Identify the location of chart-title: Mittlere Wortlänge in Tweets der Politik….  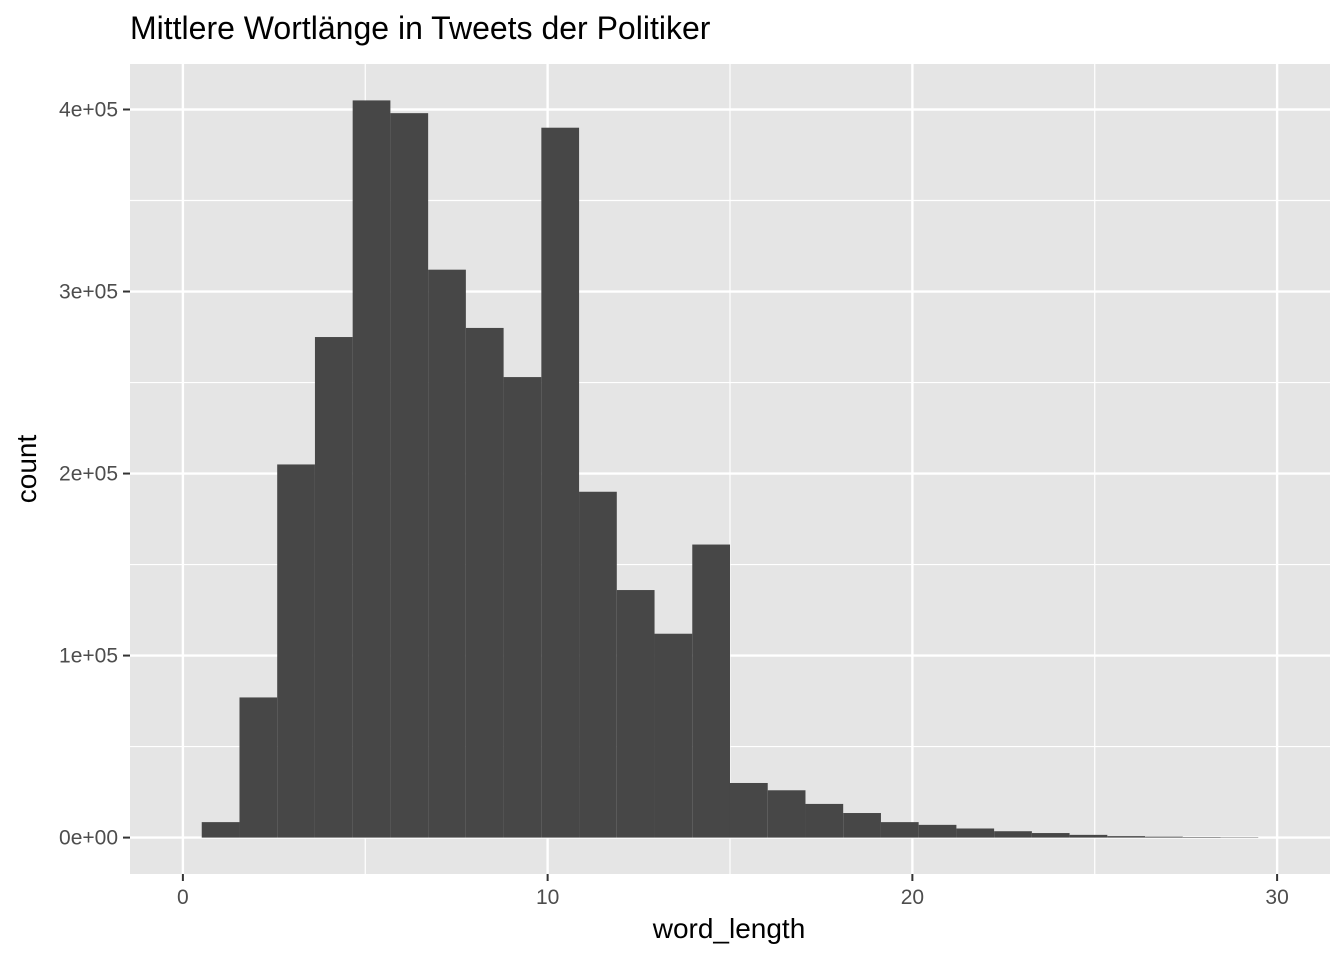
(420, 28).